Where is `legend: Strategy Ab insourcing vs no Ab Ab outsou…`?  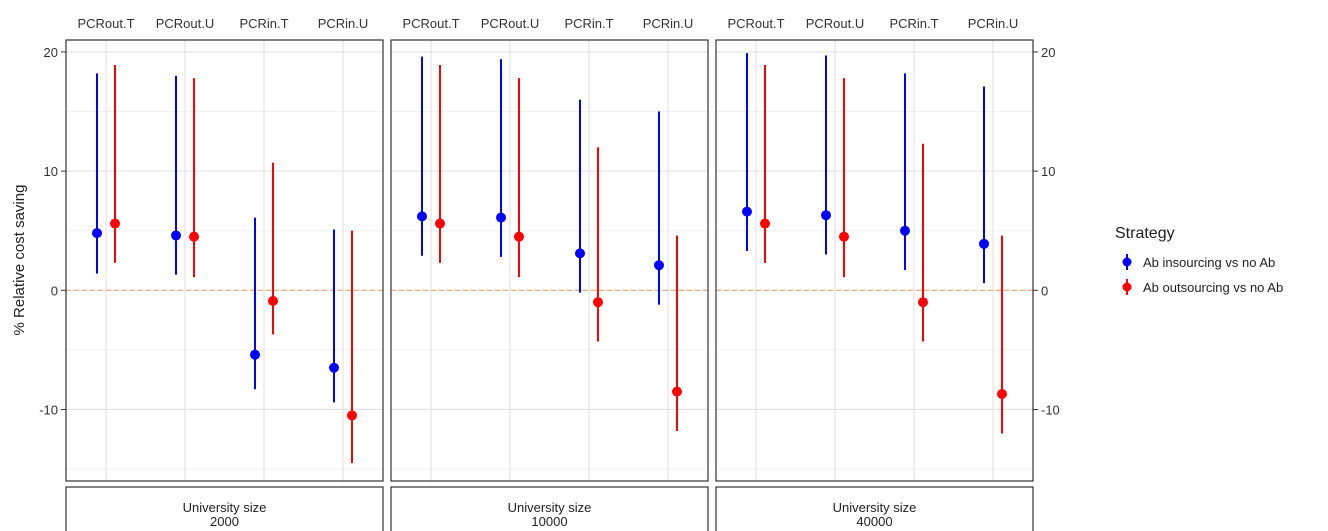
legend: Strategy Ab insourcing vs no Ab Ab outsou… is located at coordinates (1199, 260).